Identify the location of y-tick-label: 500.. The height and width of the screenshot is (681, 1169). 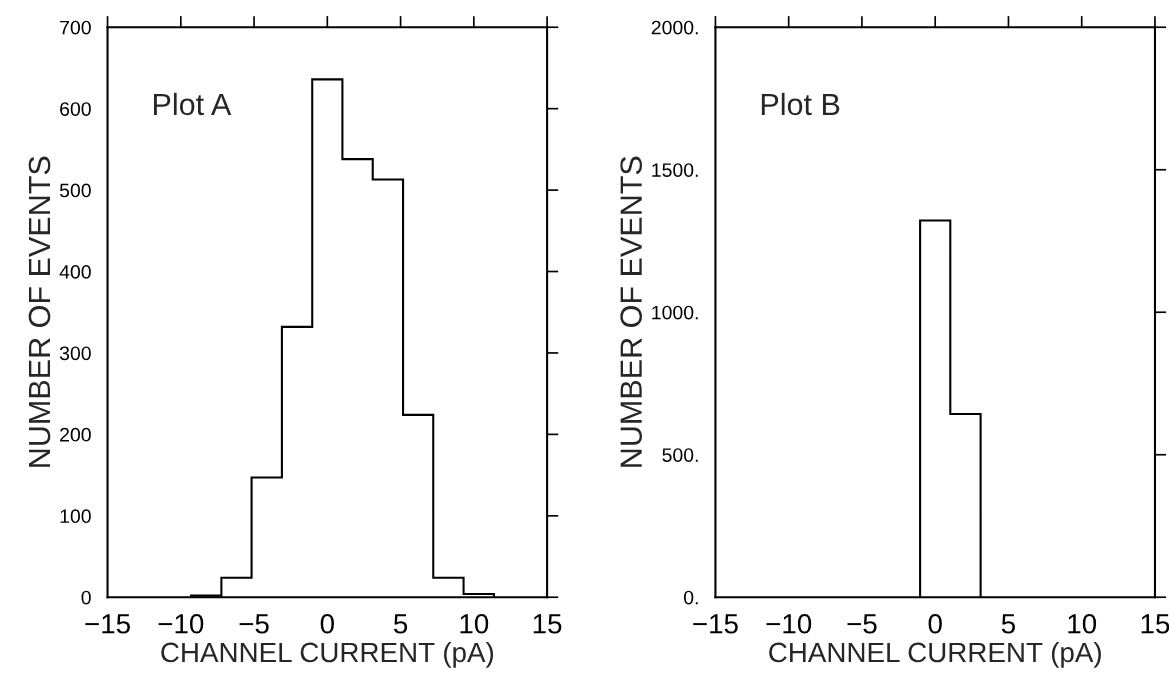
(680, 455).